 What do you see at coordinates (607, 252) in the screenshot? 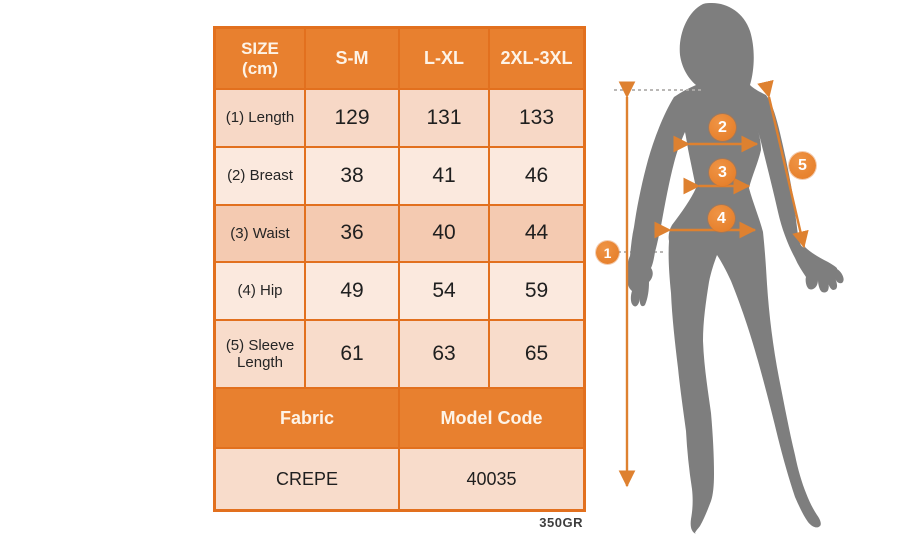
I see `marker-length: 1` at bounding box center [607, 252].